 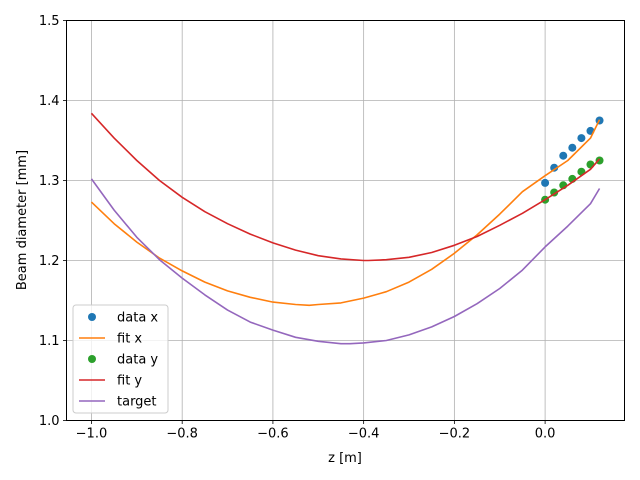 What do you see at coordinates (110, 381) in the screenshot?
I see `legend-item-fit-y: fit y` at bounding box center [110, 381].